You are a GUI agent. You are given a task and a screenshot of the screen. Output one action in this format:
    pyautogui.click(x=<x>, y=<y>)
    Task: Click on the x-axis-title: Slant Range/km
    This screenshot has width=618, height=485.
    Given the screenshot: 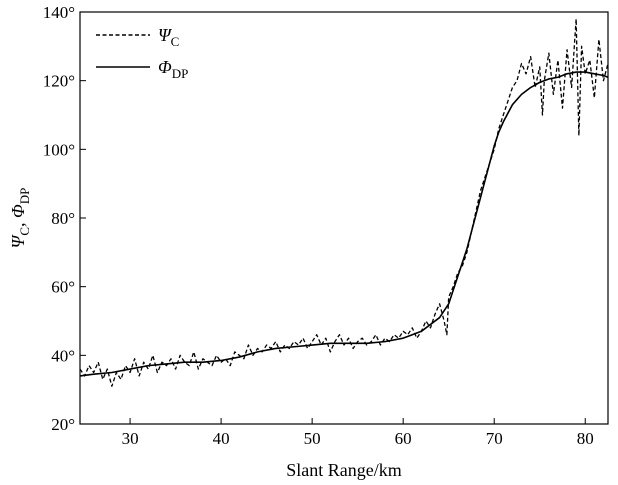 What is the action you would take?
    pyautogui.click(x=344, y=470)
    